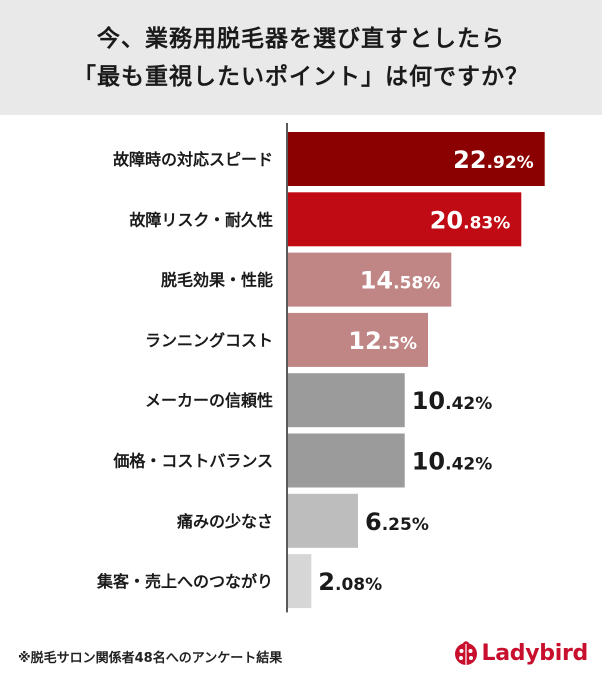 The width and height of the screenshot is (602, 685). Describe the element at coordinates (465, 653) in the screenshot. I see `ladybug-icon` at that location.